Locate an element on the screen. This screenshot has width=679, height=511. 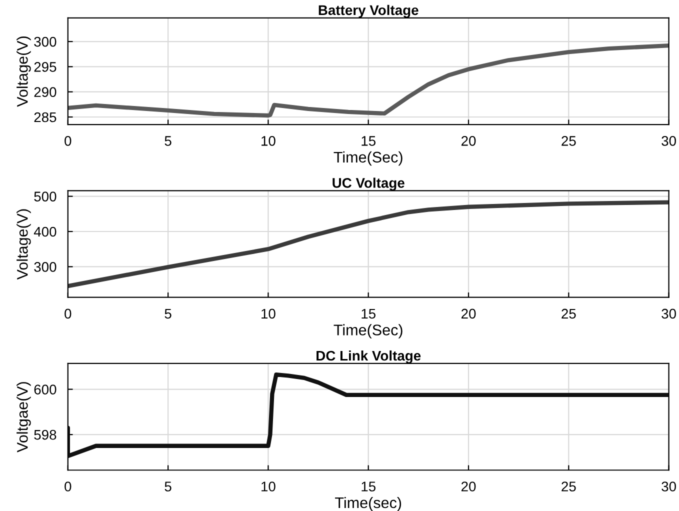
y-tick-label: 600 is located at coordinates (45, 389).